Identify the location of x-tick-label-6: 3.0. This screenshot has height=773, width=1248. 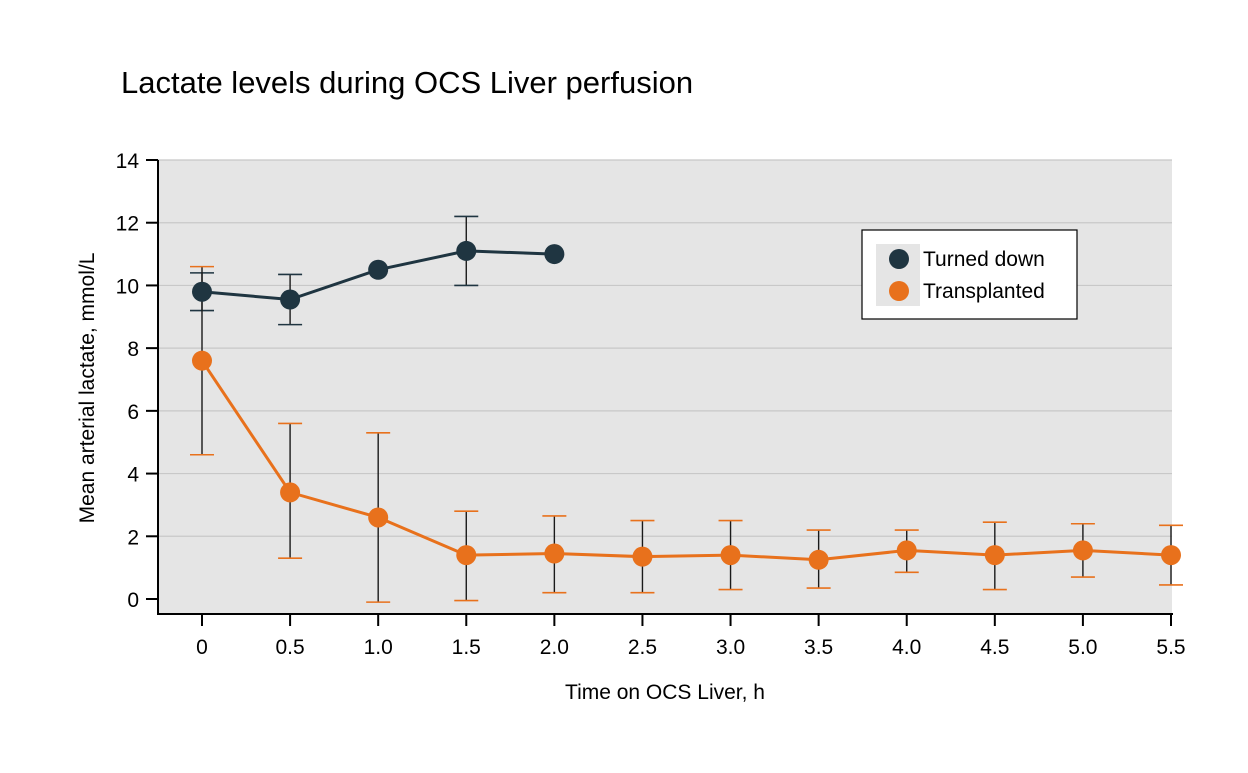
(730, 647).